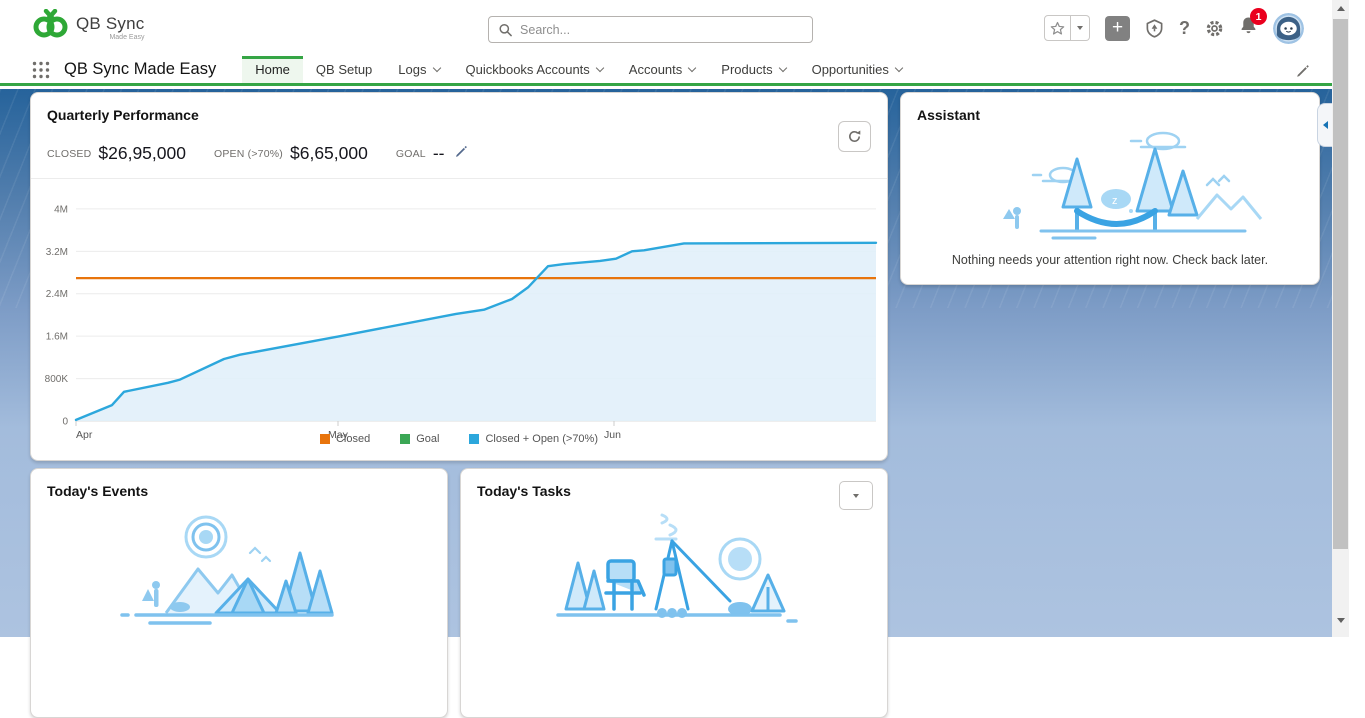 This screenshot has height=718, width=1365. What do you see at coordinates (459, 178) in the screenshot?
I see `divider` at bounding box center [459, 178].